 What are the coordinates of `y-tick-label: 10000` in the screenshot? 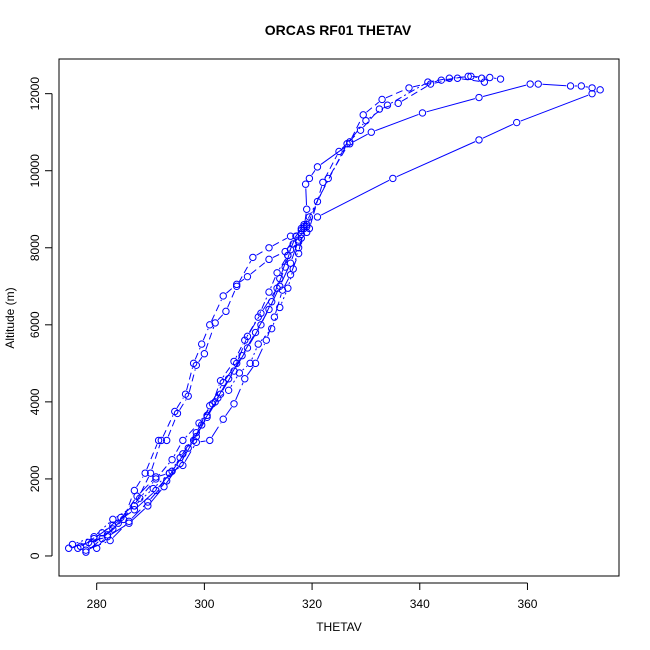 It's located at (35, 171).